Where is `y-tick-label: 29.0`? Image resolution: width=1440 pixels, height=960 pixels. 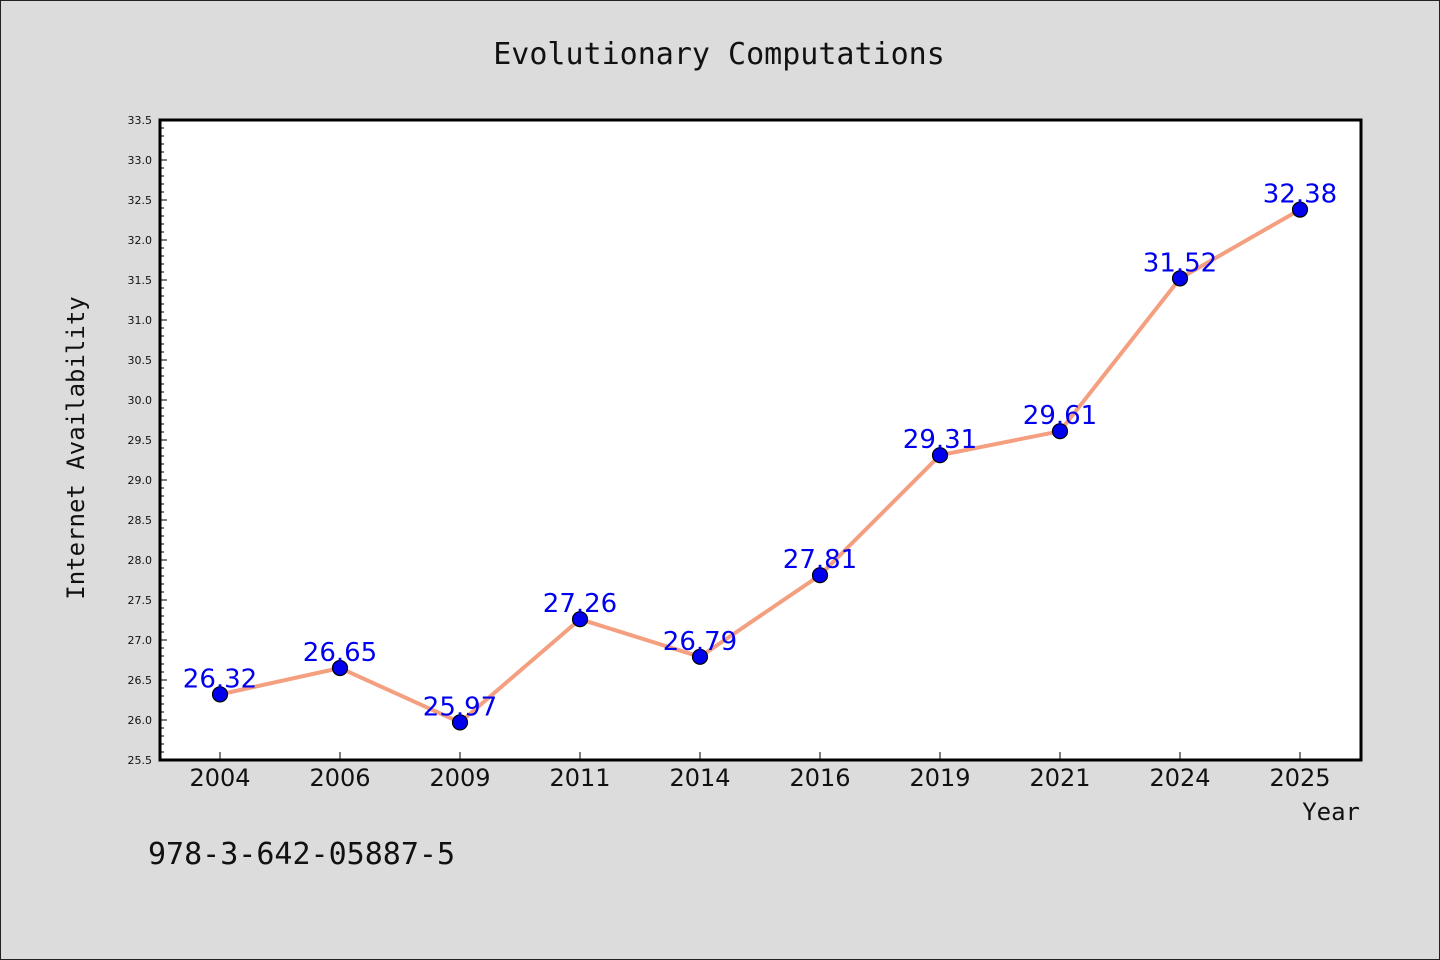
y-tick-label: 29.0 is located at coordinates (140, 480).